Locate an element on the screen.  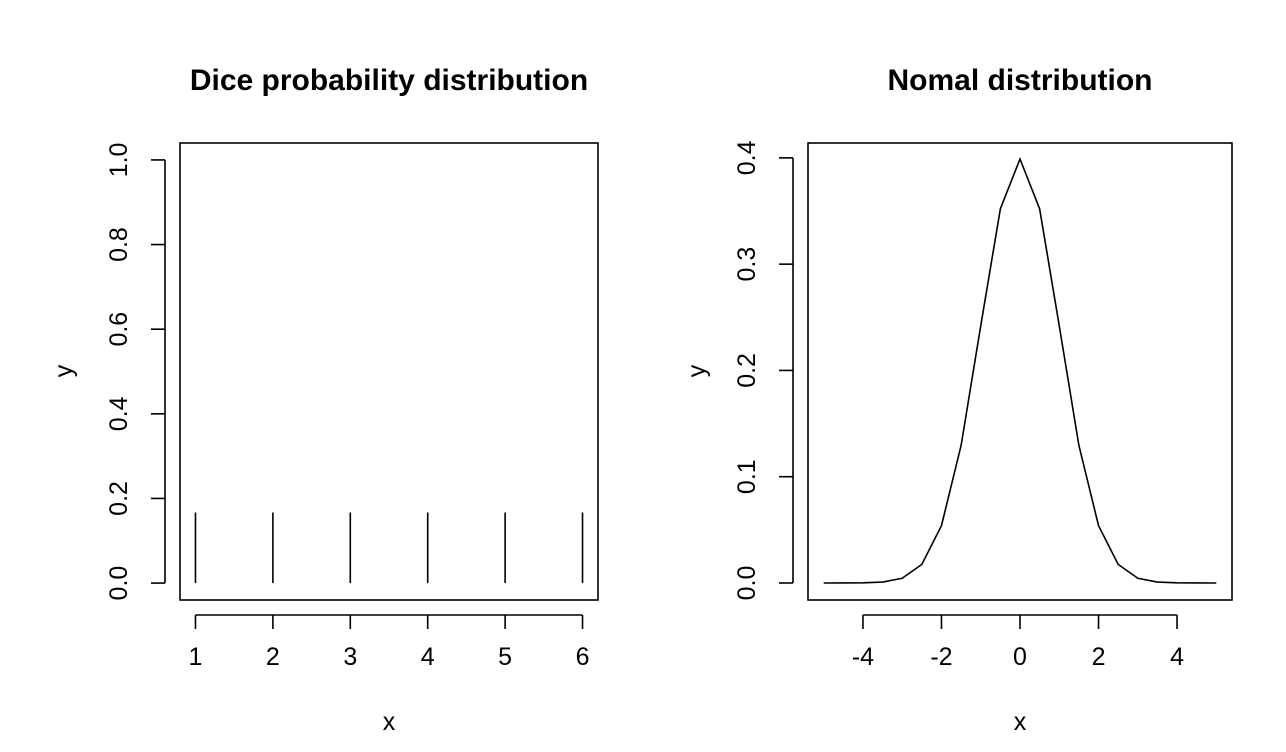
y-axis: 0.0 0.2 0.4 0.6 0.8 1.0 is located at coordinates (135, 372).